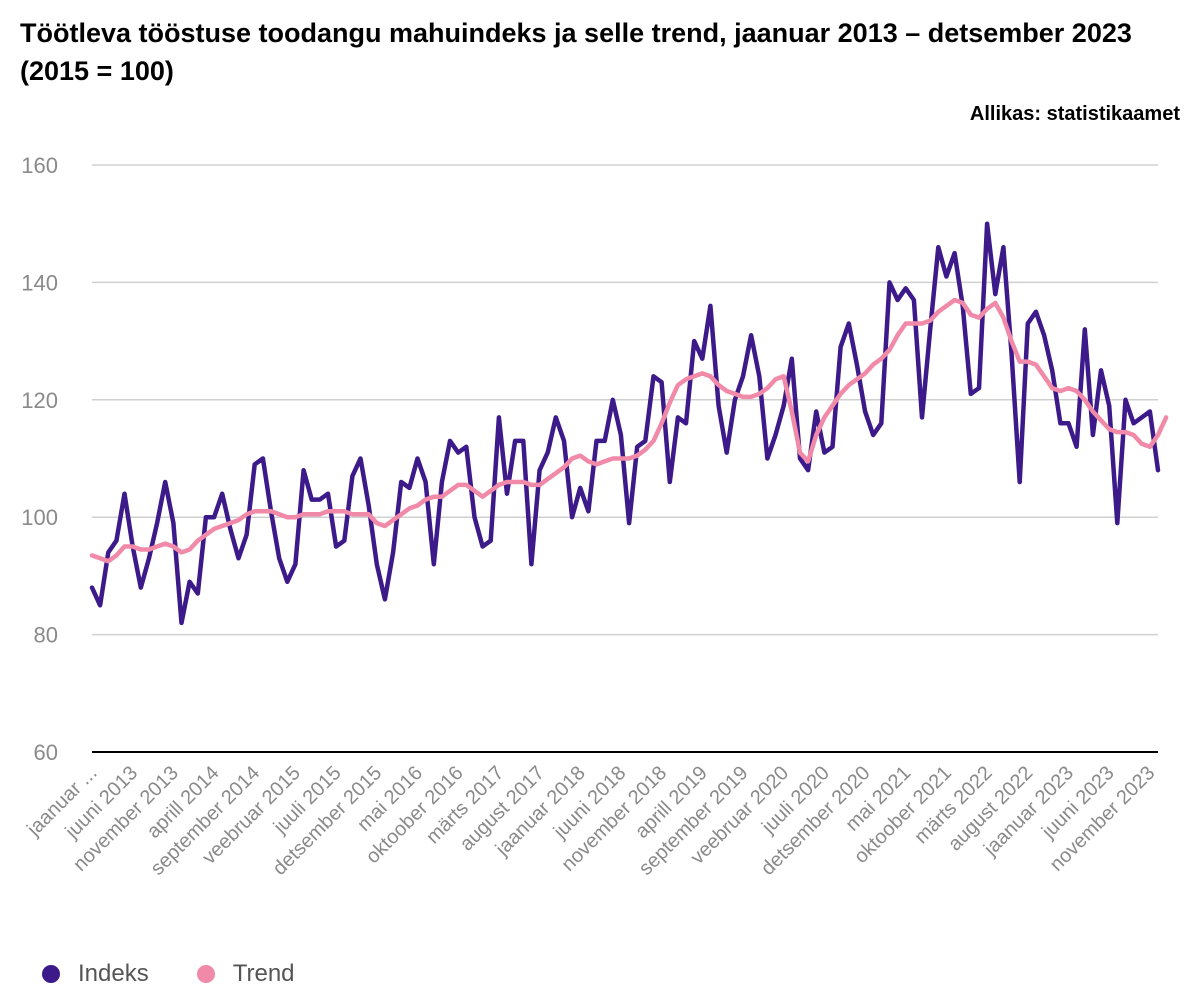 Image resolution: width=1200 pixels, height=1000 pixels. Describe the element at coordinates (39, 459) in the screenshot. I see `y-axis-ticks: 60 80 100 120 140 160` at that location.